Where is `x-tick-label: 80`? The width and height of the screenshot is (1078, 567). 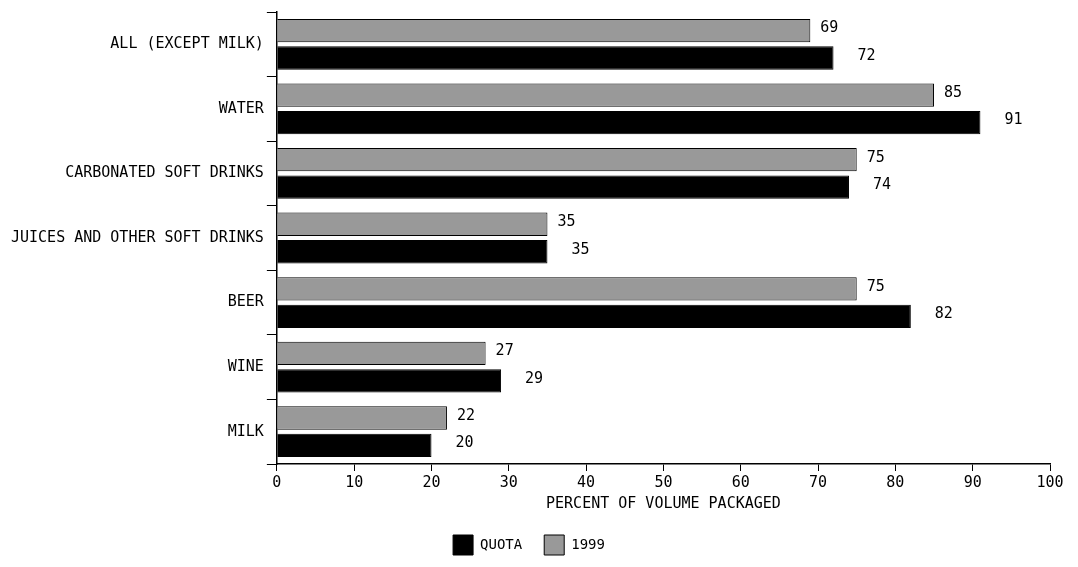
x-tick-label: 80 is located at coordinates (895, 481).